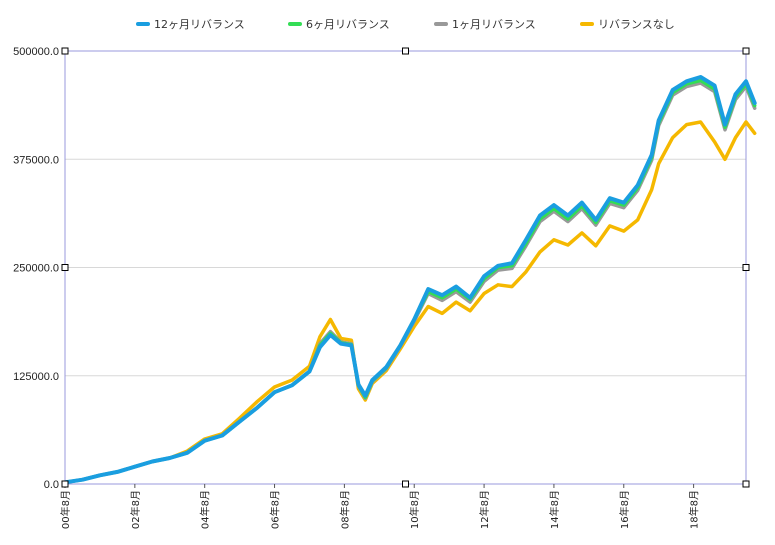 The width and height of the screenshot is (775, 545). Describe the element at coordinates (275, 509) in the screenshot. I see `x-tick-label: 06年8月` at that location.